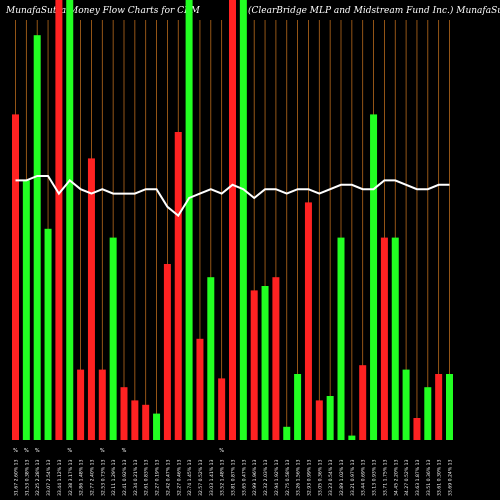 The image size is (500, 500). I want to click on x-tick-label: 32.77 2.40% 13, so click(92, 477).